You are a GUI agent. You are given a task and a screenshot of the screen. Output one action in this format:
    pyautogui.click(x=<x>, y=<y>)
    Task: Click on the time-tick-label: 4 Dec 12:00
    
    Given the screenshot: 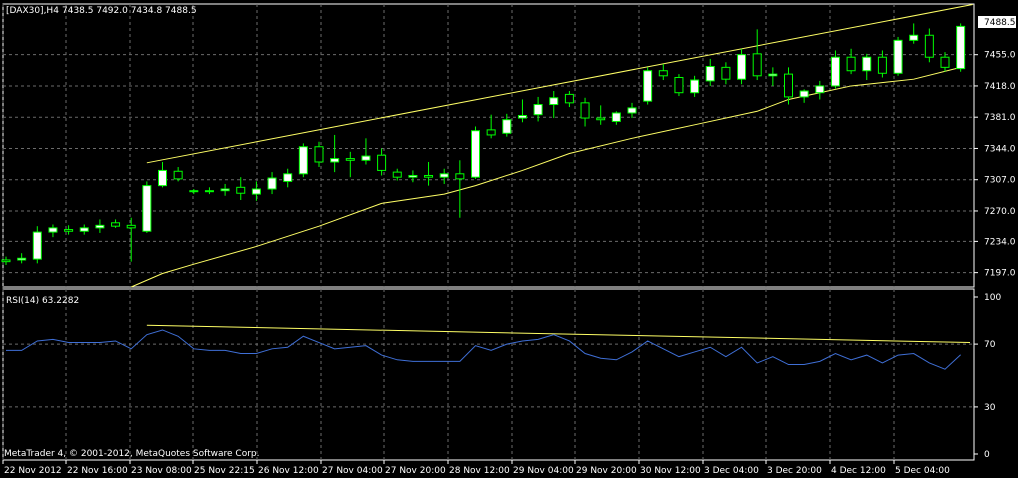 What is the action you would take?
    pyautogui.click(x=858, y=471)
    